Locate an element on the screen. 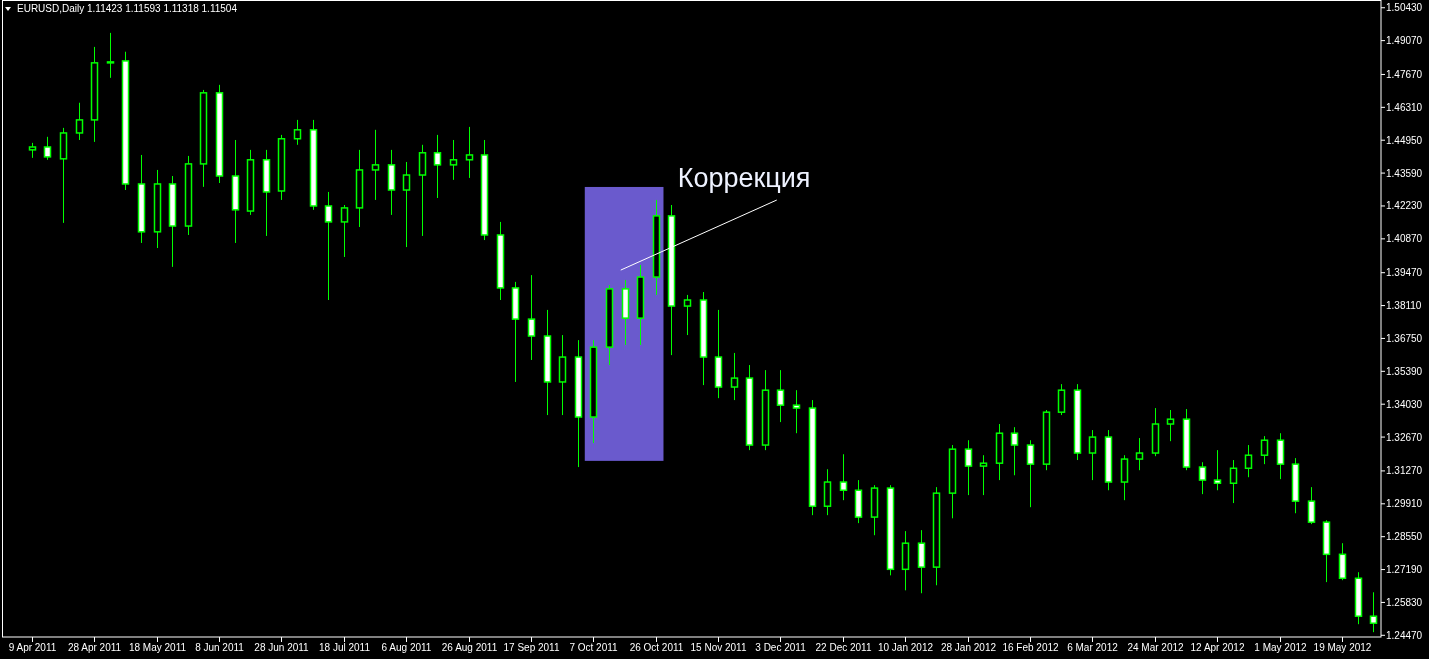  x-tick-label: 28 Jan 2012 is located at coordinates (968, 647).